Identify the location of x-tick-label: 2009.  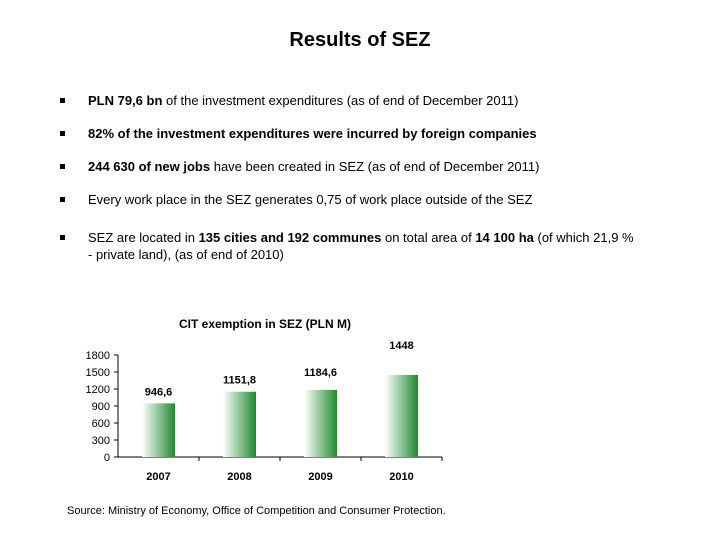
(320, 477).